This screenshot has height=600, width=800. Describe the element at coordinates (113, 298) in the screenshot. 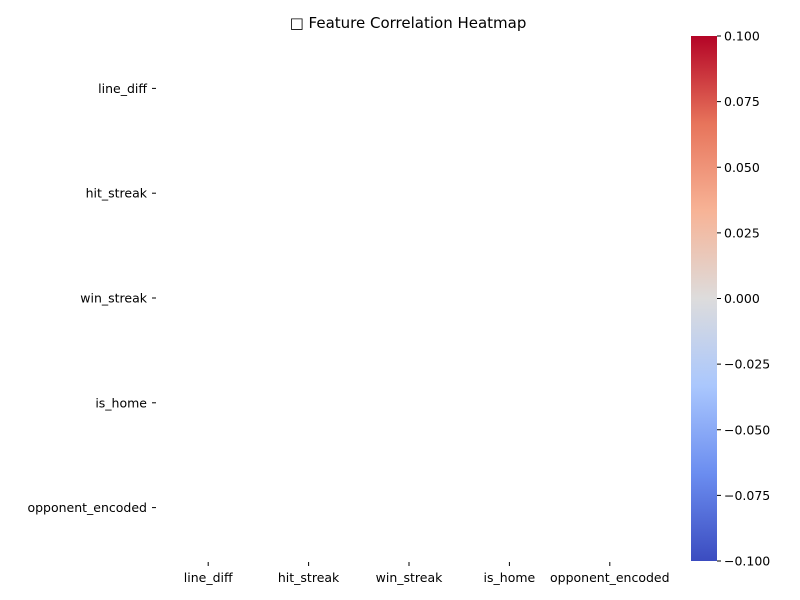

I see `y-tick-label: win_streak` at that location.